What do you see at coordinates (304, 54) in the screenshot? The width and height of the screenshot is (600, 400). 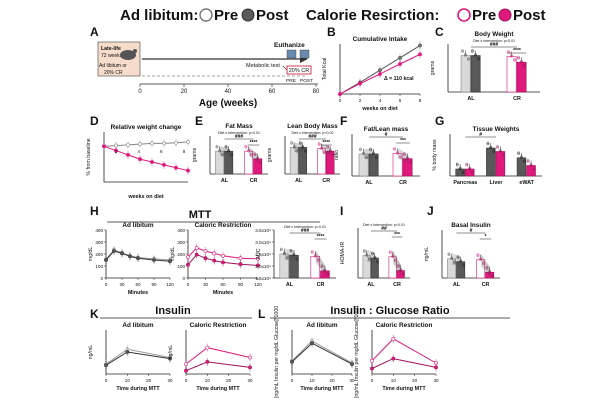 I see `test-tube-icon` at bounding box center [304, 54].